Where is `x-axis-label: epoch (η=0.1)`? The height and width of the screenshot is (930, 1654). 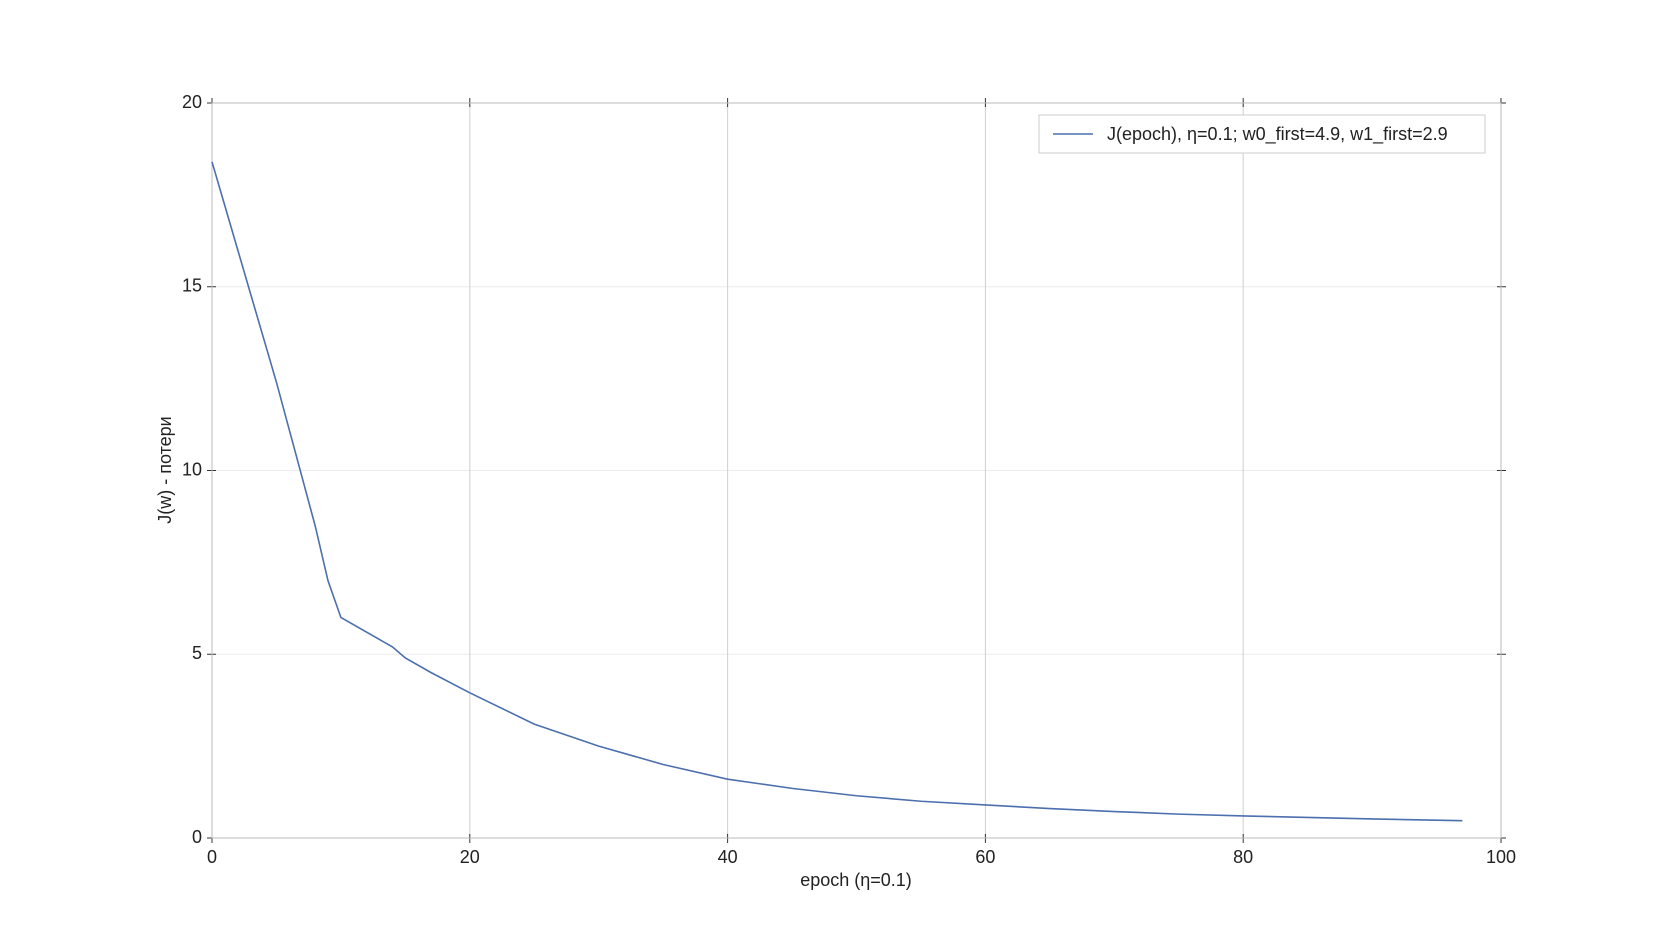
x-axis-label: epoch (η=0.1) is located at coordinates (856, 880).